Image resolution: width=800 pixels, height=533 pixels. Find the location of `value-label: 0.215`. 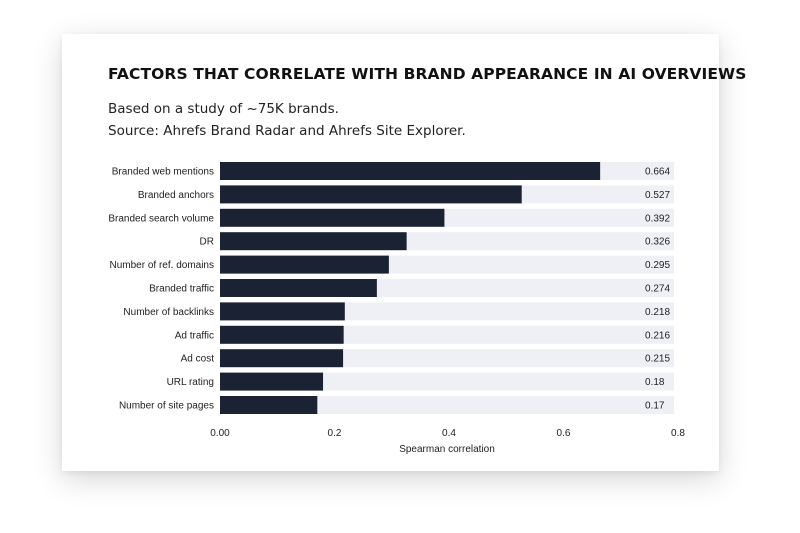

value-label: 0.215 is located at coordinates (657, 359).